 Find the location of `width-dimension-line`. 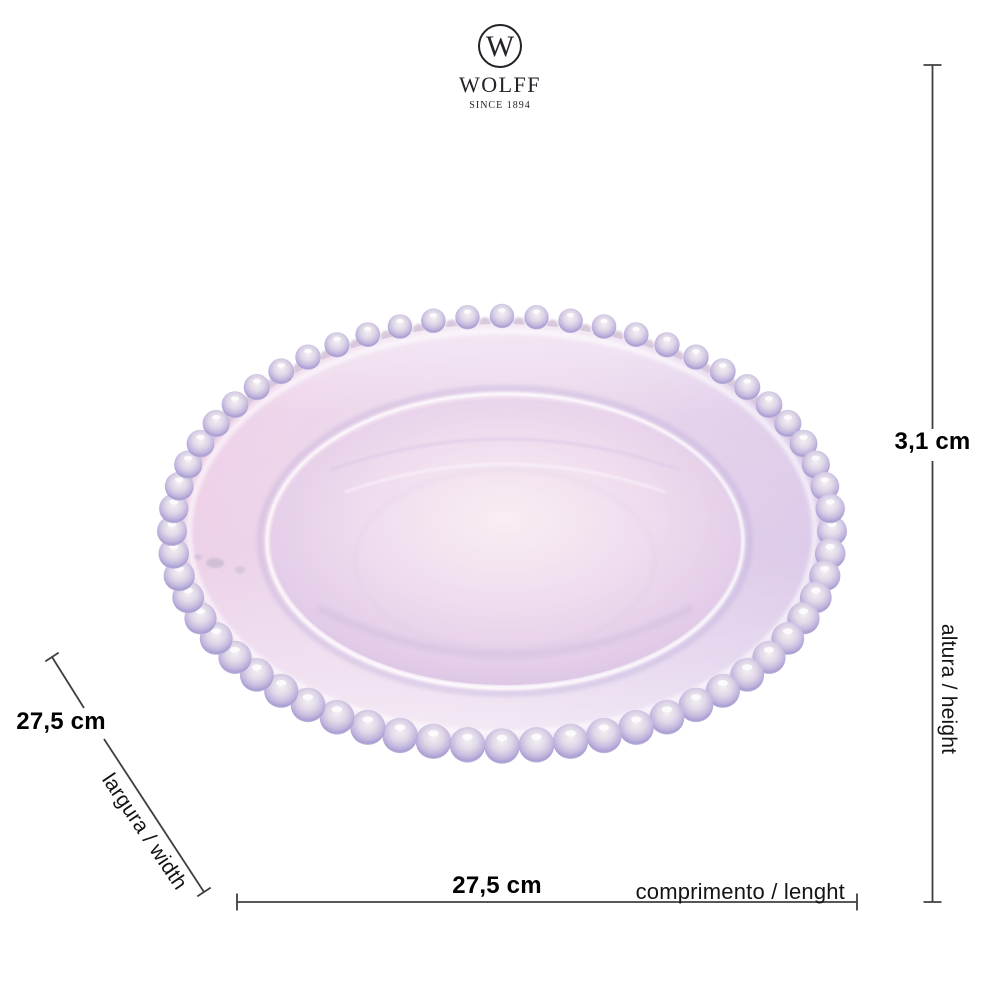

width-dimension-line is located at coordinates (128, 774).